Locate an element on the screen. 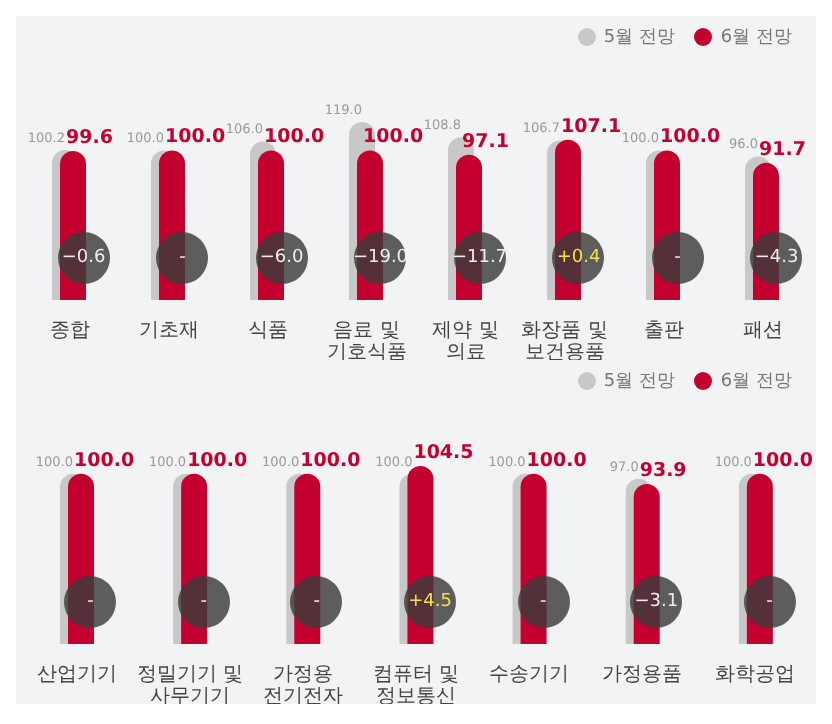  data-label: 104.5 is located at coordinates (443, 453).